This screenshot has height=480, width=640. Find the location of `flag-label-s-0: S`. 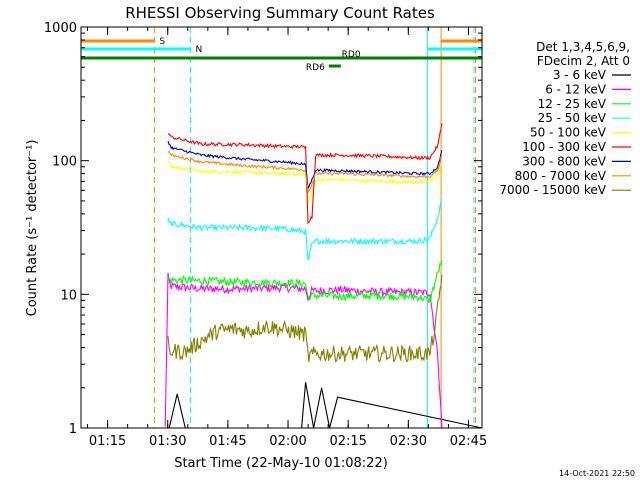

flag-label-s-0: S is located at coordinates (162, 42).